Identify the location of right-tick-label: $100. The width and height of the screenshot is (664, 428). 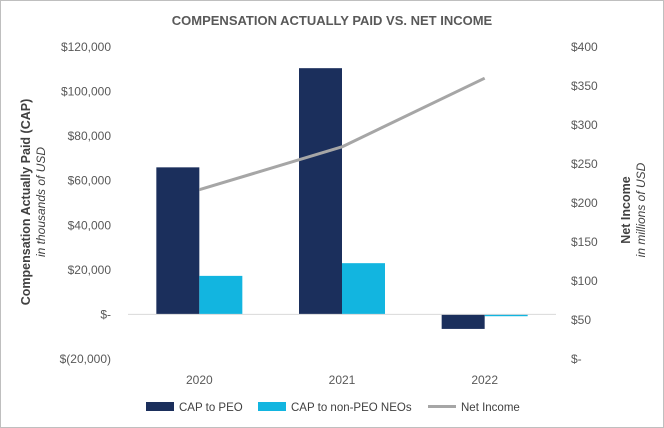
(584, 281).